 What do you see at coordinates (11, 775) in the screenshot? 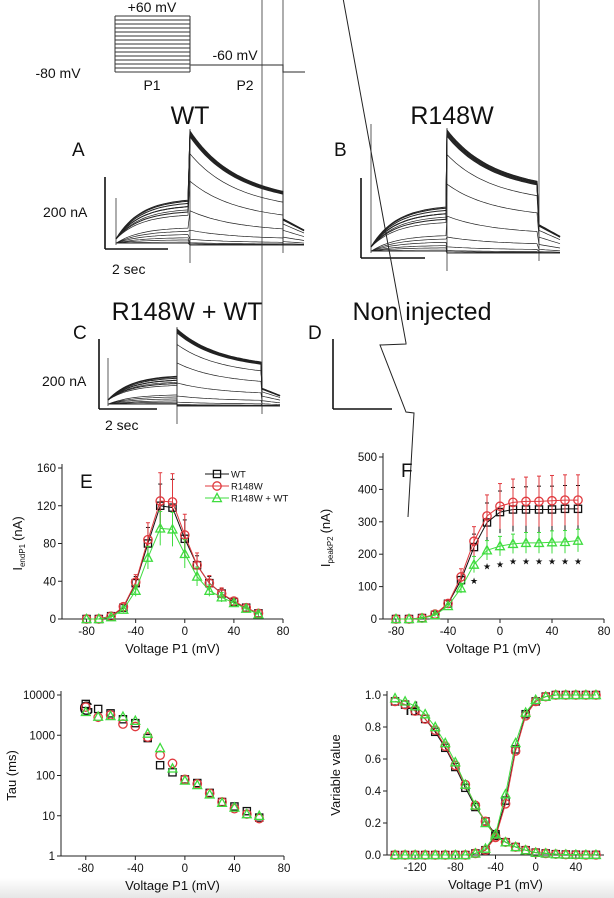
I see `y-axis-label: Tau (ms)` at bounding box center [11, 775].